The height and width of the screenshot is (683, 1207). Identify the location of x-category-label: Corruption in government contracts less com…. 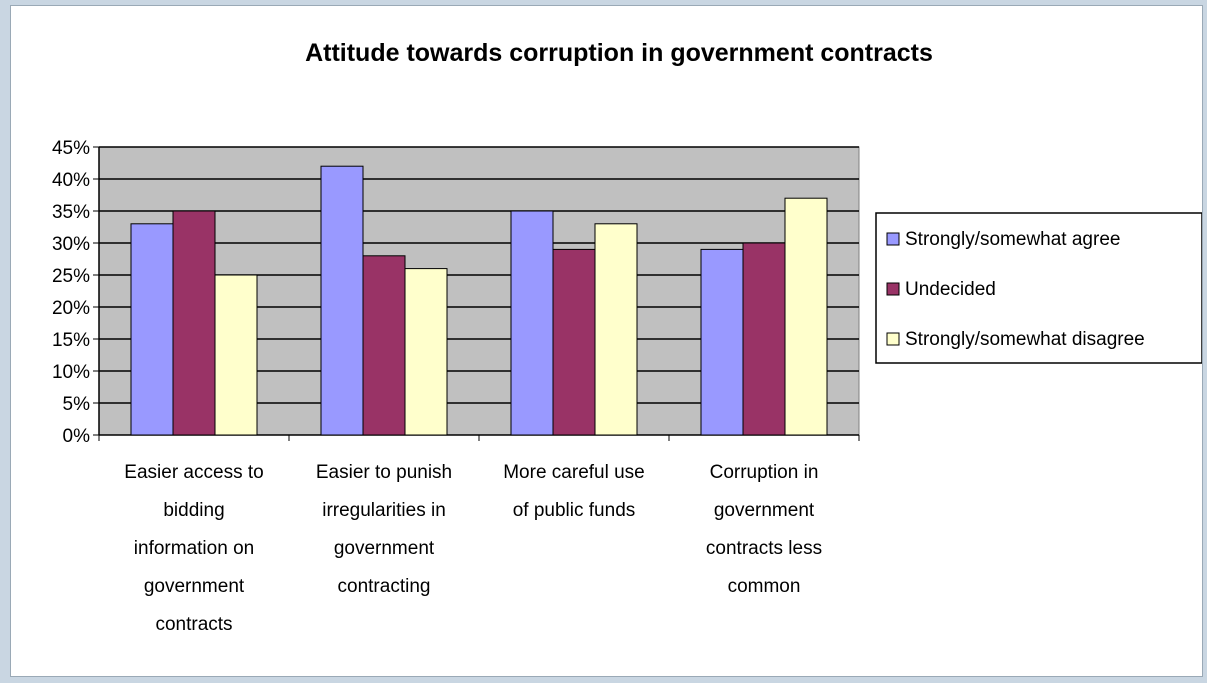
(764, 529).